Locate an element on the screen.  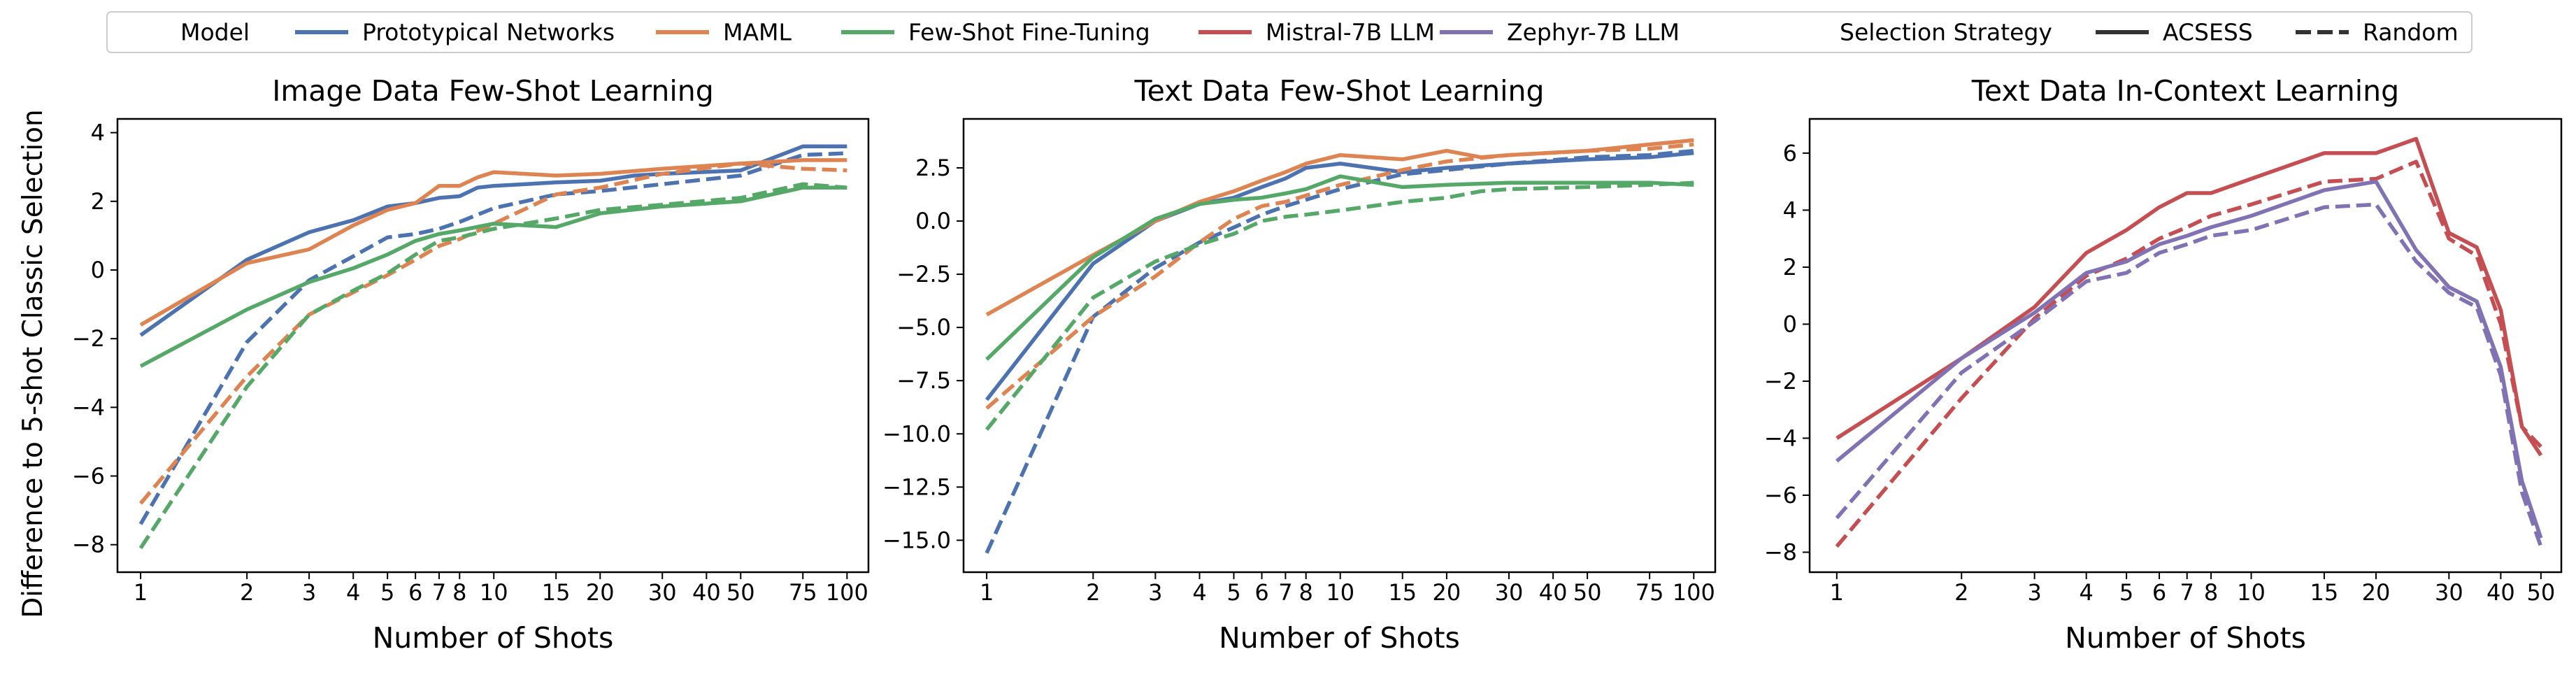
y-tick-label: −15.0 is located at coordinates (916, 540).